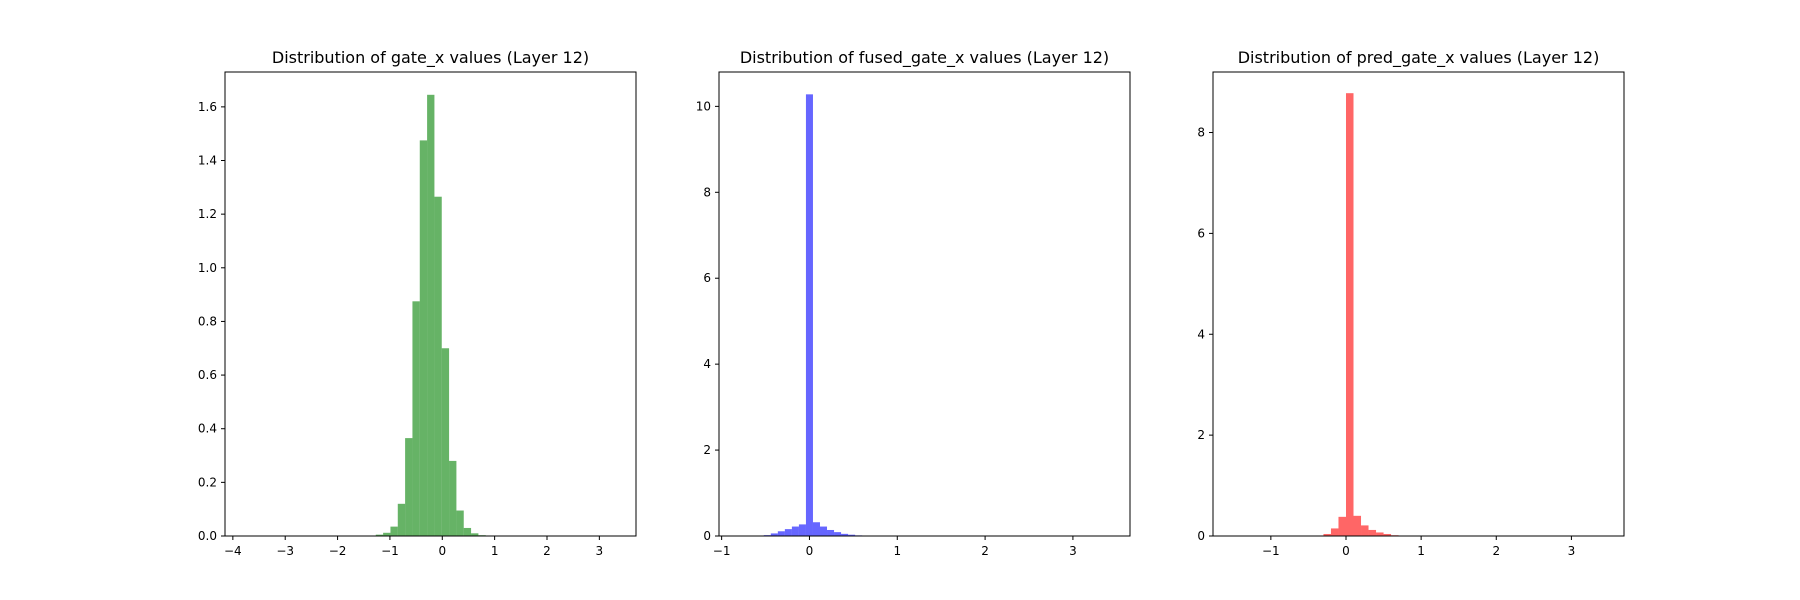 The height and width of the screenshot is (600, 1800). What do you see at coordinates (207, 268) in the screenshot?
I see `y-tick-label: 1.0` at bounding box center [207, 268].